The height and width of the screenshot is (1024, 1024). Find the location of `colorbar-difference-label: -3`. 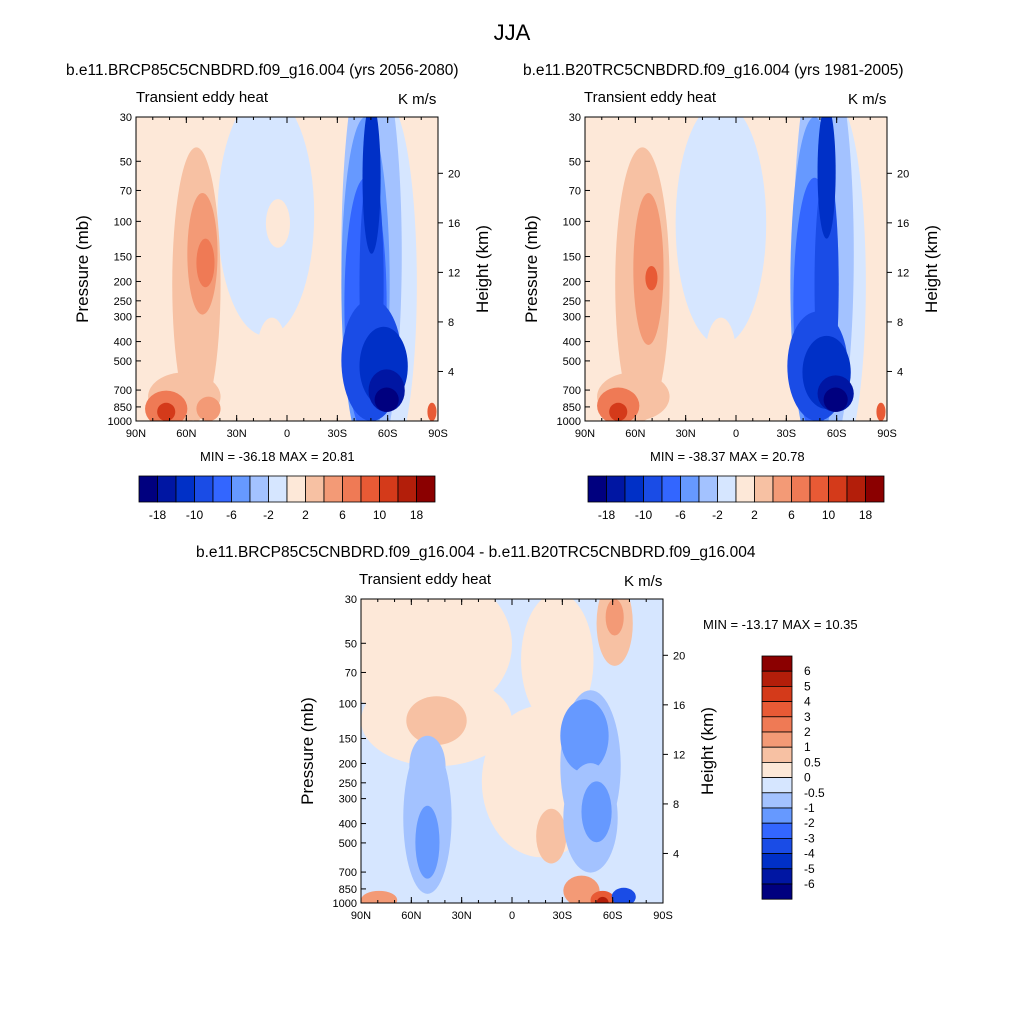

colorbar-difference-label: -3 is located at coordinates (809, 838).